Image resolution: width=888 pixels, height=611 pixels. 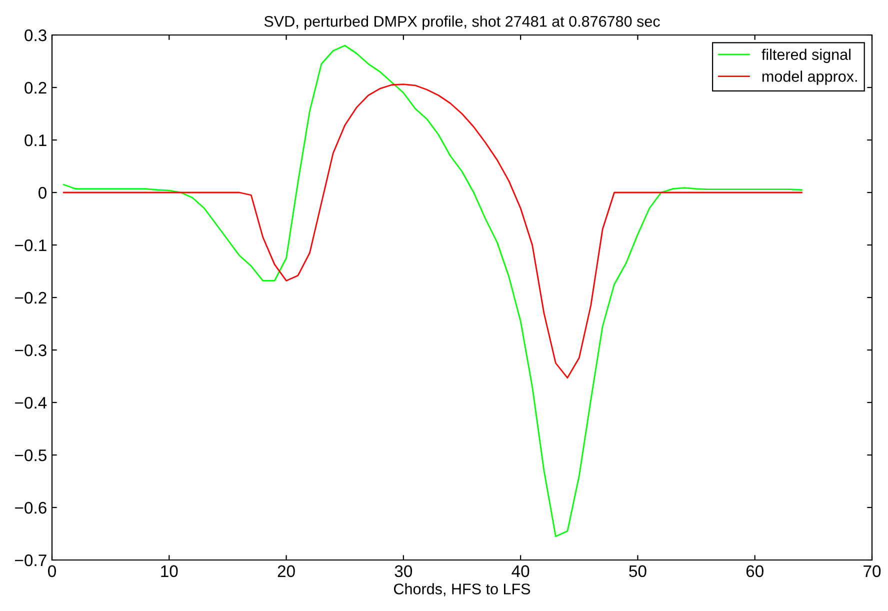 I want to click on y-tick-label: −0.7, so click(x=30, y=560).